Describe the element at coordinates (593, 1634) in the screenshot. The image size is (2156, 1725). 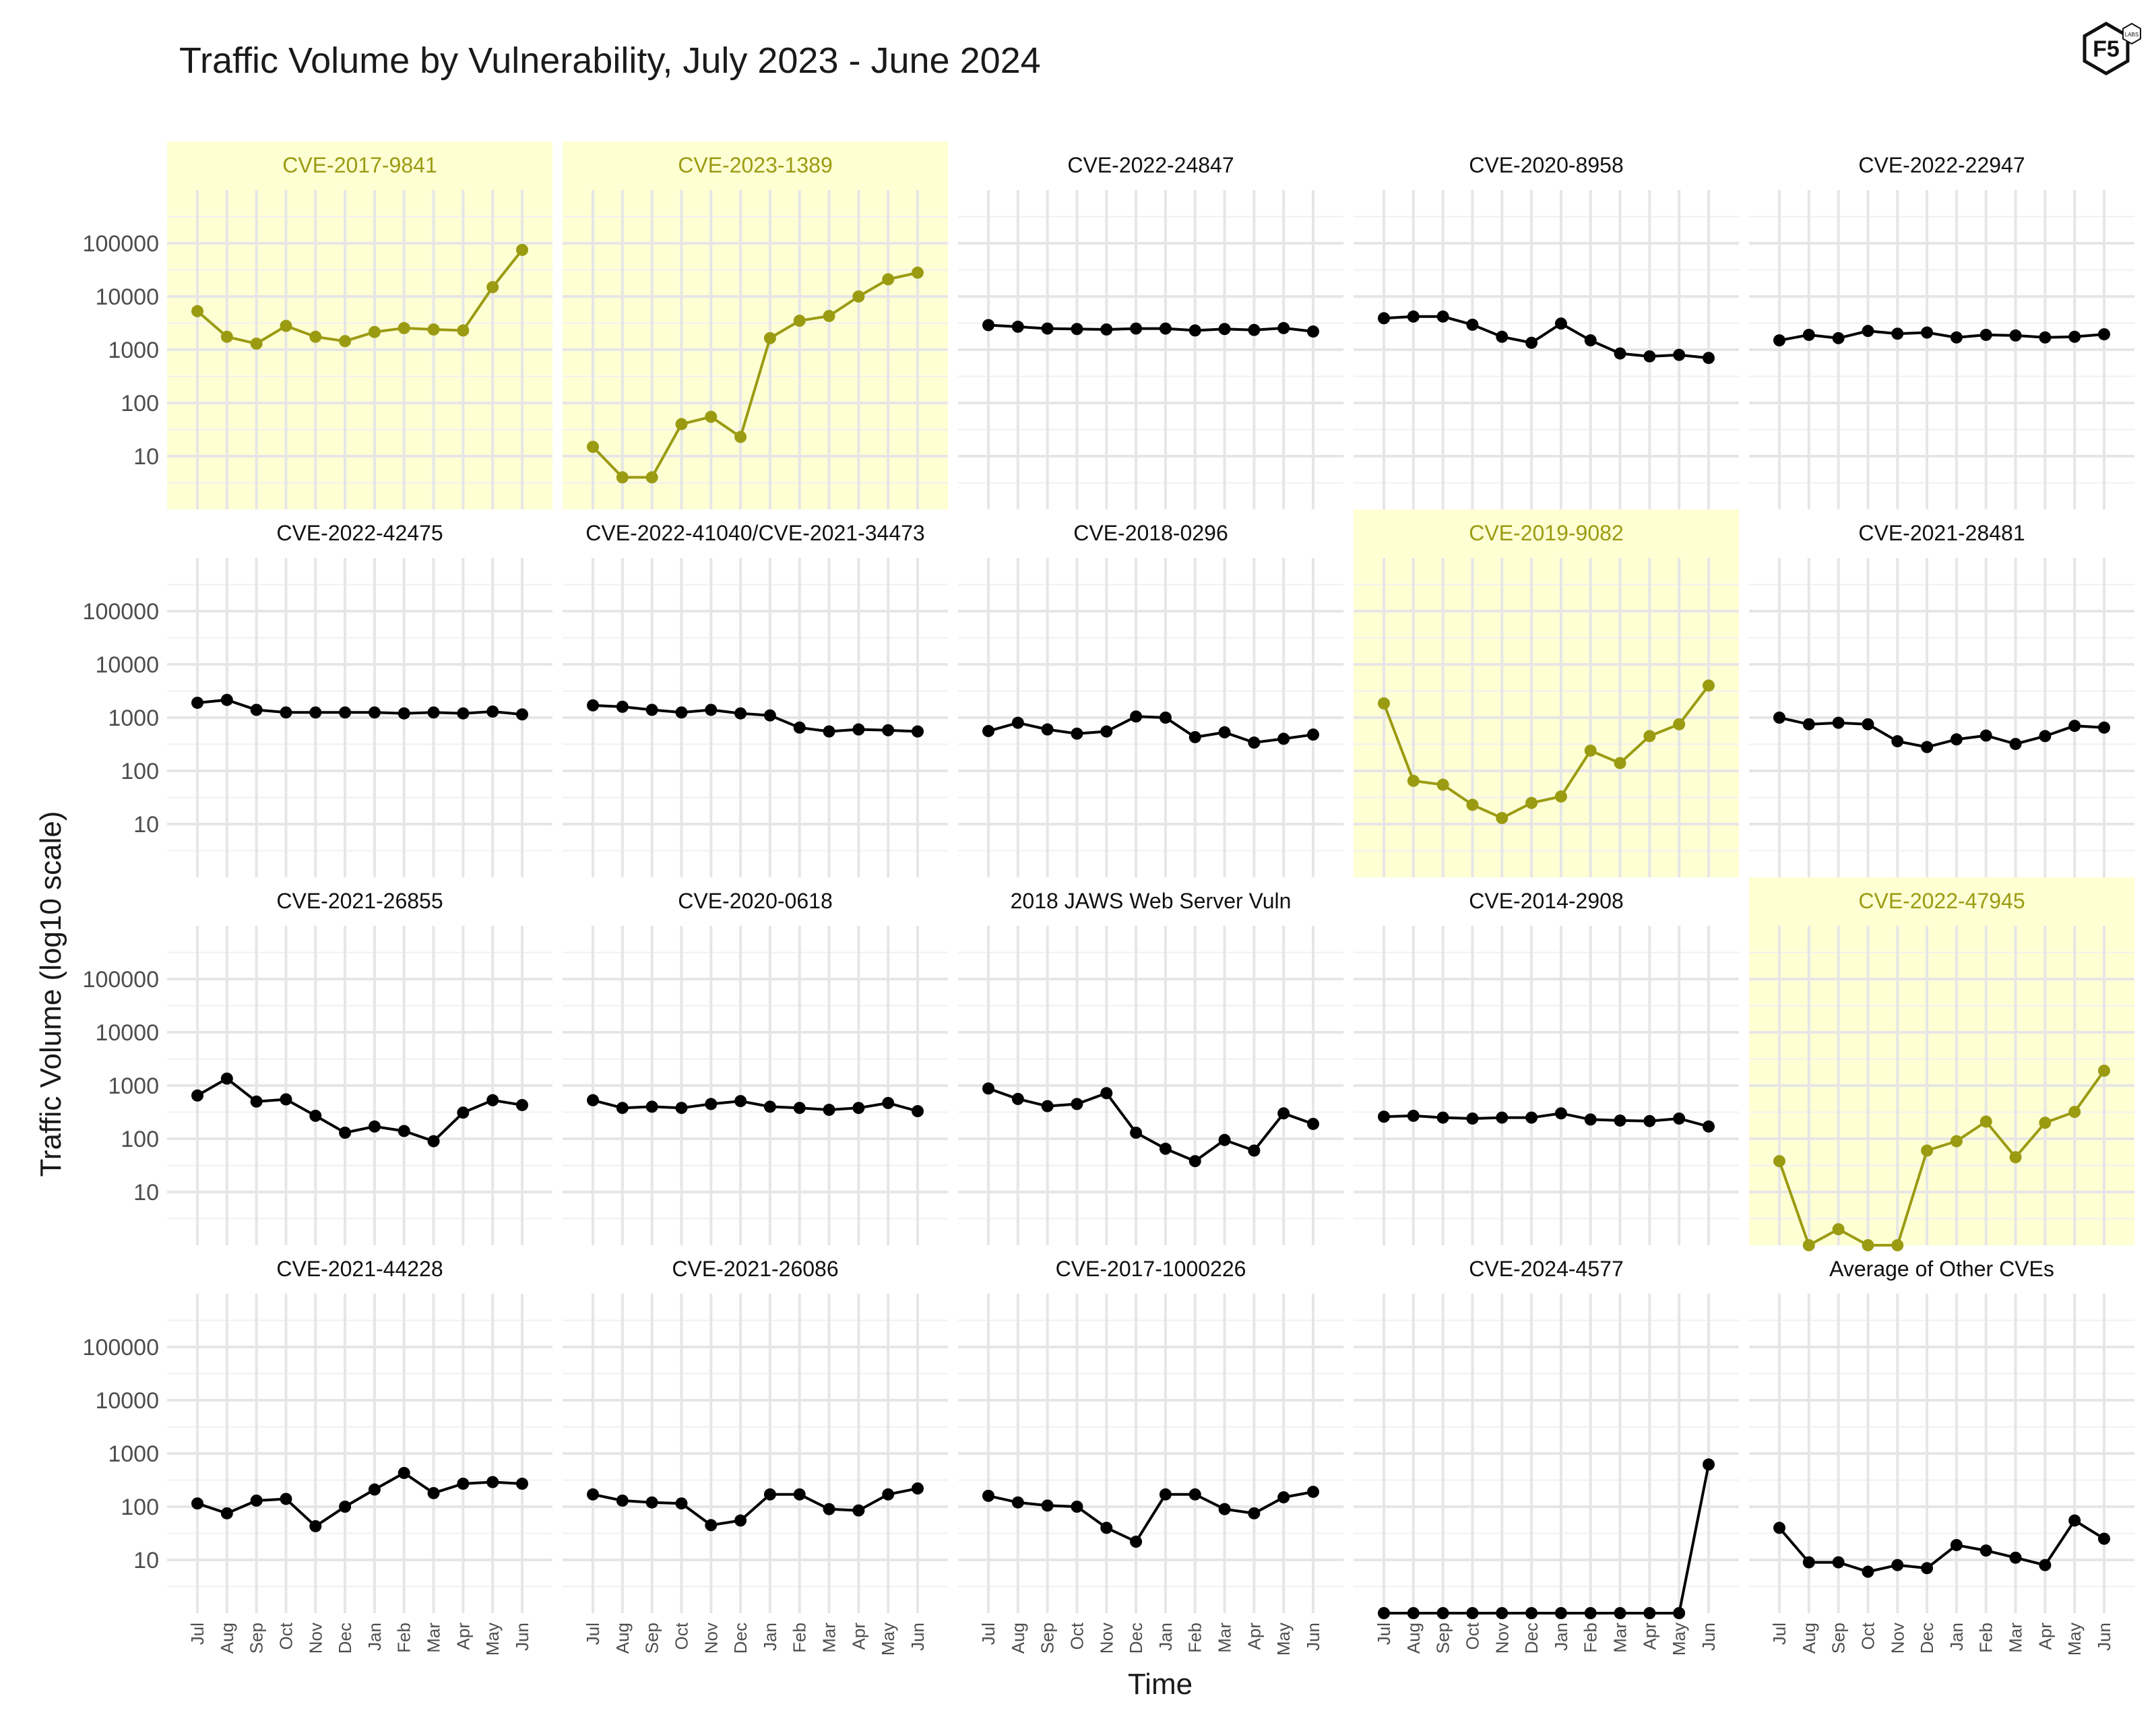
I see `x-tick-label: Jul` at that location.